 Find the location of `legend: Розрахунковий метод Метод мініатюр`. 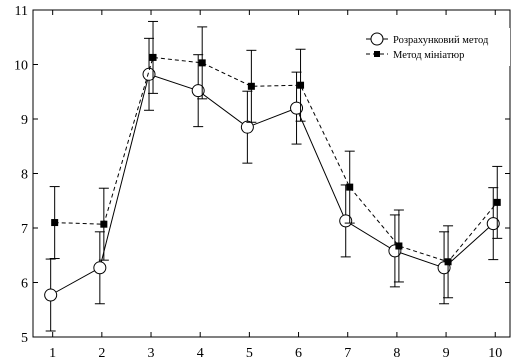

legend: Розрахунковий метод Метод мініатюр is located at coordinates (436, 47).